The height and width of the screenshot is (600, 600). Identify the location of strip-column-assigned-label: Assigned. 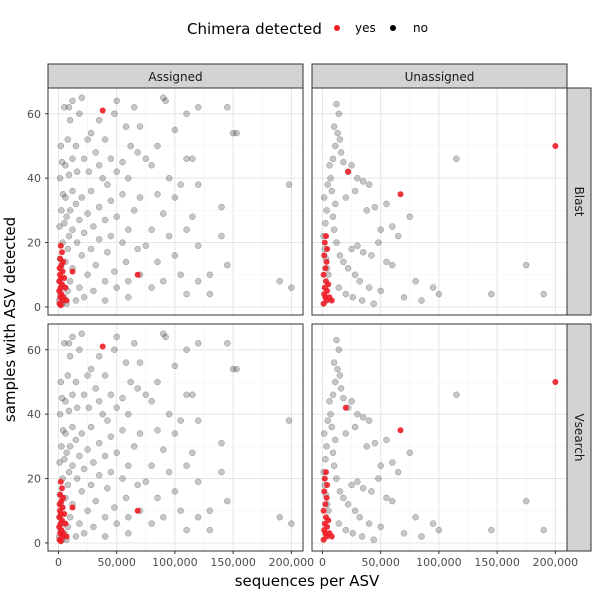
(175, 77).